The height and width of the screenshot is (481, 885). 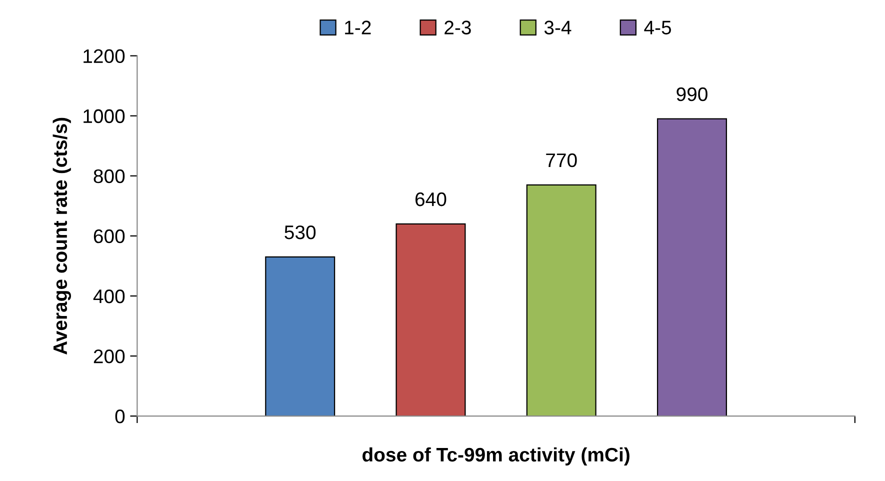 I want to click on legend-label: 3-4, so click(x=558, y=27).